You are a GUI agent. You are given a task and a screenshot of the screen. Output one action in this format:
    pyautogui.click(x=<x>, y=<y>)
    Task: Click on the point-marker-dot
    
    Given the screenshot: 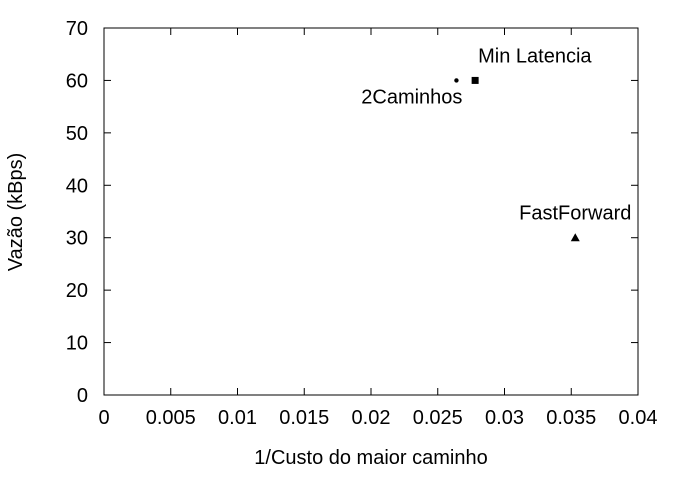 What is the action you would take?
    pyautogui.click(x=456, y=80)
    